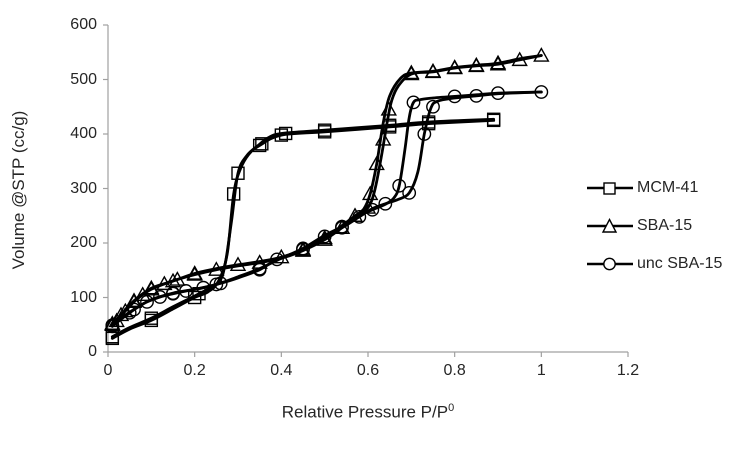  What do you see at coordinates (628, 370) in the screenshot?
I see `x-tick-label: 1.2` at bounding box center [628, 370].